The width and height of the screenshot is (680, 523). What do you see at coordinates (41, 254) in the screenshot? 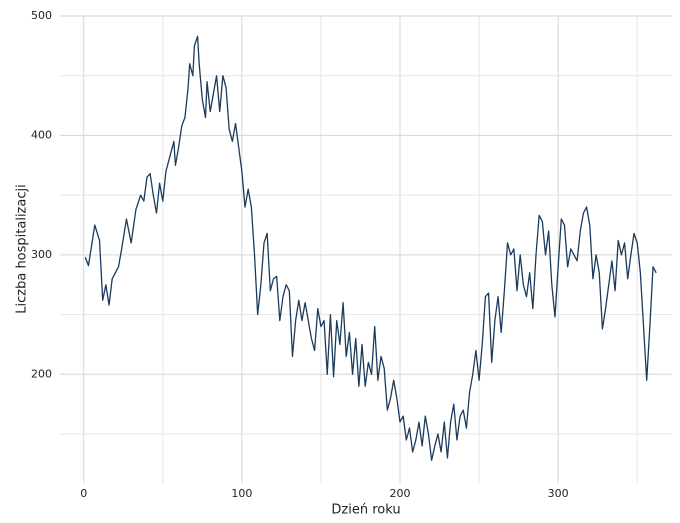
I see `y-tick-label: 300` at bounding box center [41, 254].